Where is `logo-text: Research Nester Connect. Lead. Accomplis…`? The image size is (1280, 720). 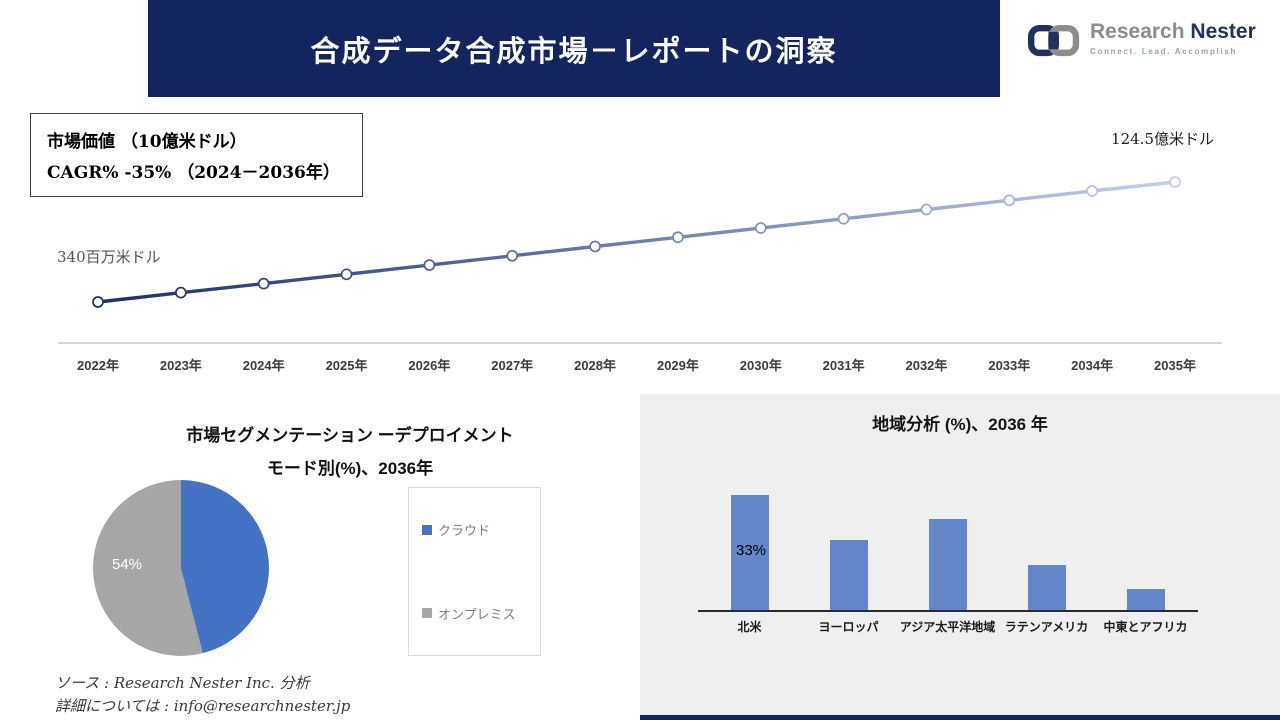
logo-text: Research Nester Connect. Lead. Accomplis… is located at coordinates (1173, 38).